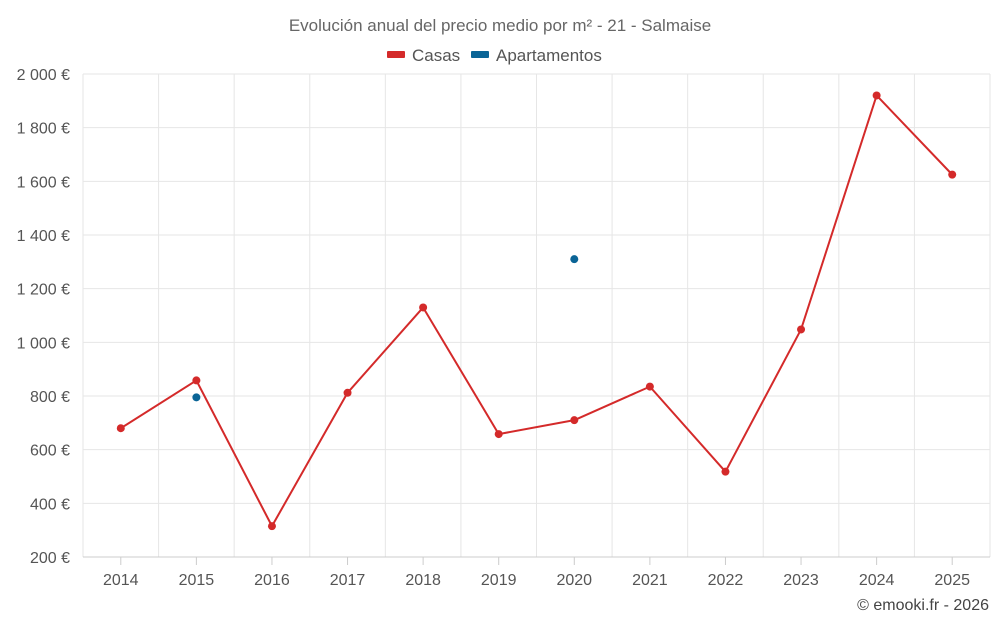  What do you see at coordinates (574, 580) in the screenshot?
I see `x-tick-label: 2020` at bounding box center [574, 580].